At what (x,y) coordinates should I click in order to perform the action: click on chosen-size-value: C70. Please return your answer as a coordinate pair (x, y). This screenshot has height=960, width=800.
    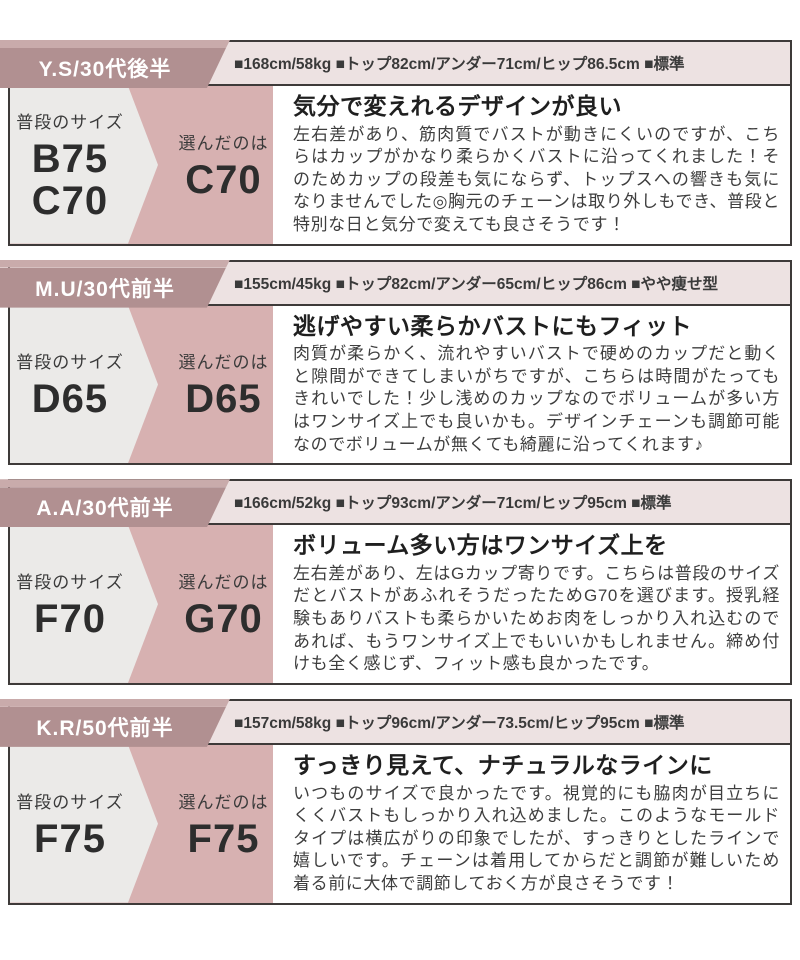
    Looking at the image, I should click on (223, 179).